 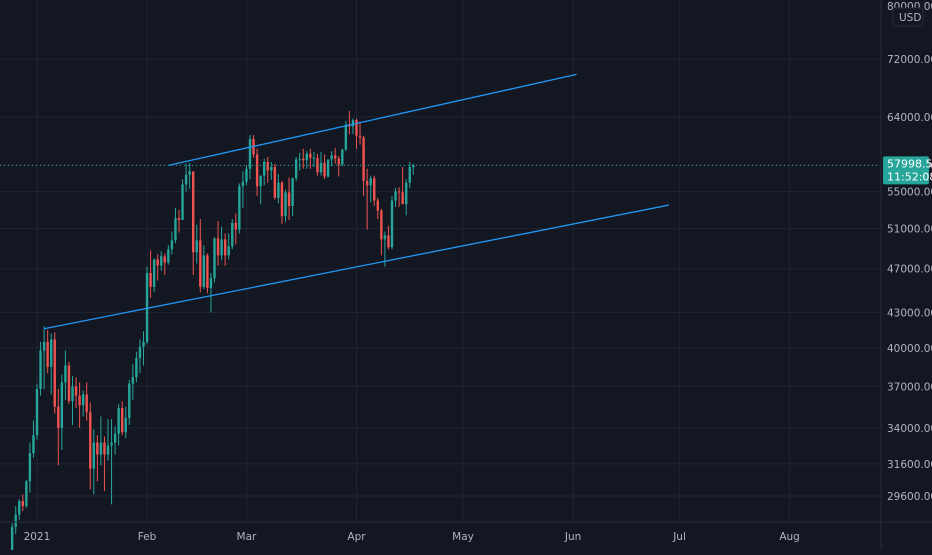 I want to click on bar-countdown-label: 11:52:08, so click(x=909, y=176).